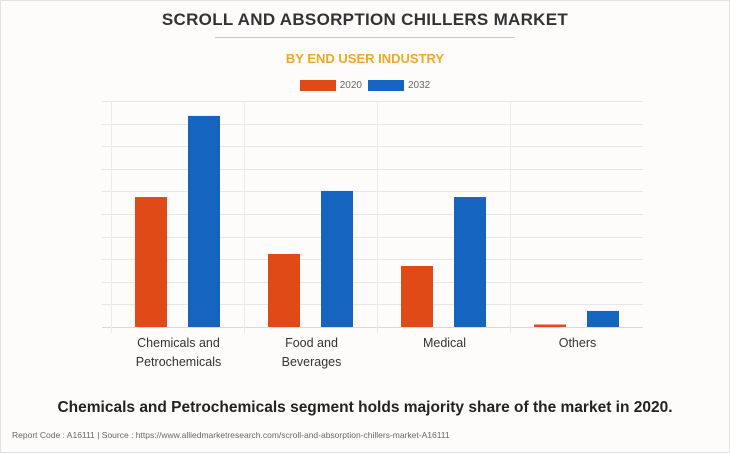 This screenshot has width=730, height=453. Describe the element at coordinates (311, 353) in the screenshot. I see `x-tick-label: Food and Beverages` at that location.